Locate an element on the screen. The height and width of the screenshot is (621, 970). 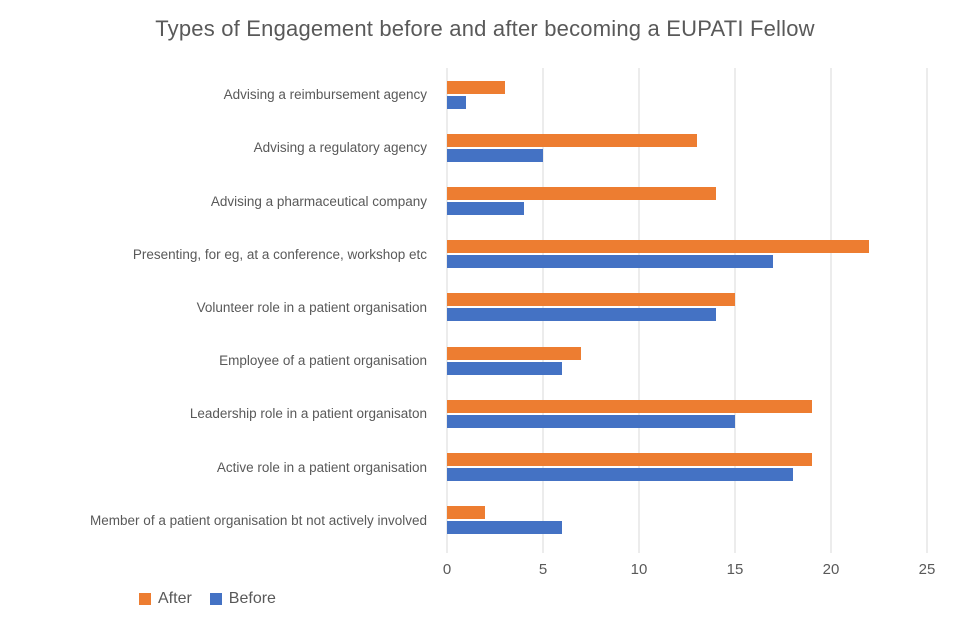
x-tick-label-20: 20 is located at coordinates (831, 569).